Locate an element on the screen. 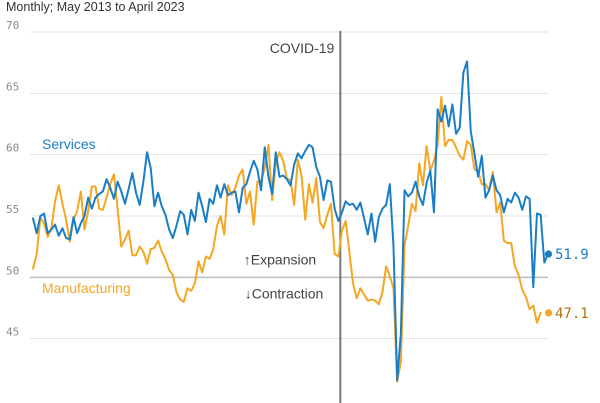  manufacturing-series-label: Manufacturing is located at coordinates (86, 288).